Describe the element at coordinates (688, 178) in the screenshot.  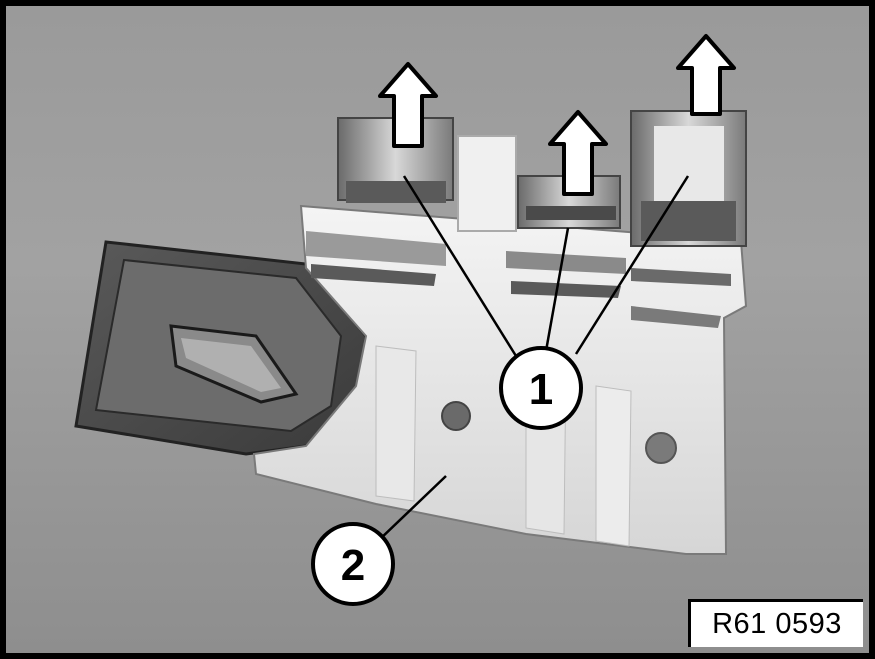
I see `relay-right` at that location.